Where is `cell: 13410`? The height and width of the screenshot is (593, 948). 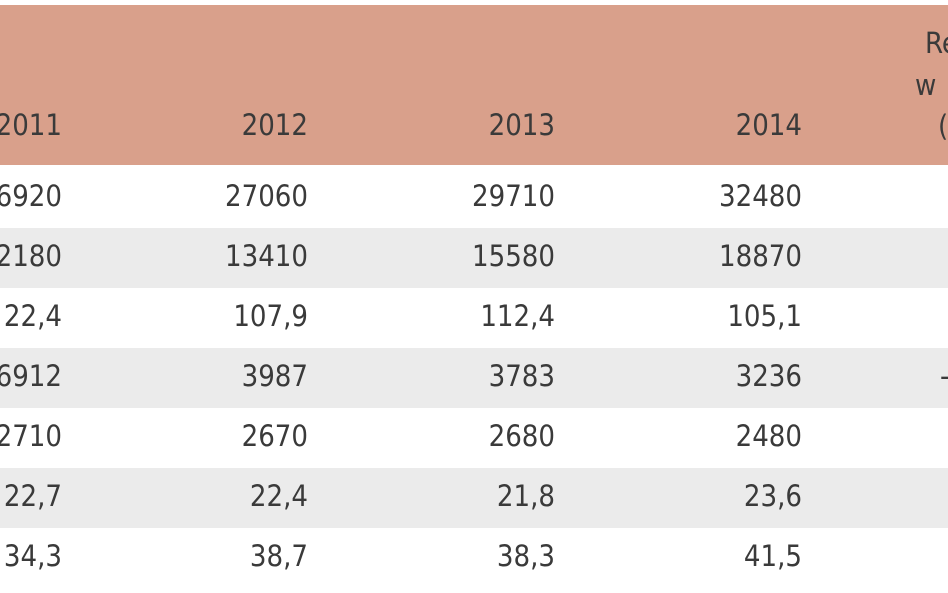 cell: 13410 is located at coordinates (266, 256).